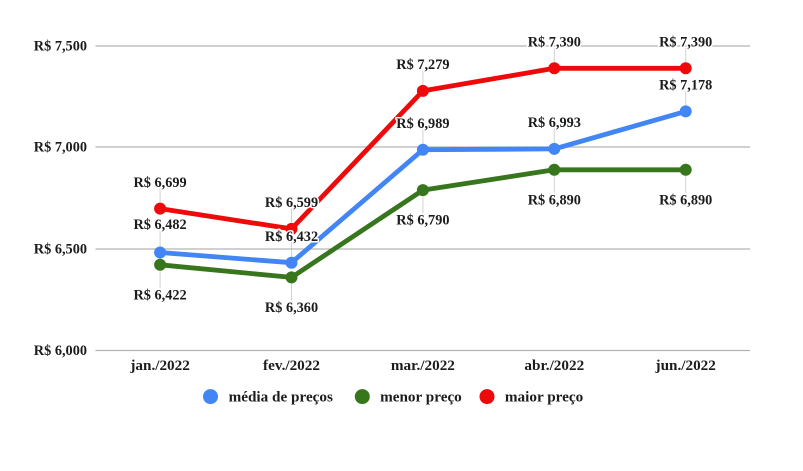 This screenshot has width=803, height=471. What do you see at coordinates (159, 365) in the screenshot?
I see `svg-text: jan./2022` at bounding box center [159, 365].